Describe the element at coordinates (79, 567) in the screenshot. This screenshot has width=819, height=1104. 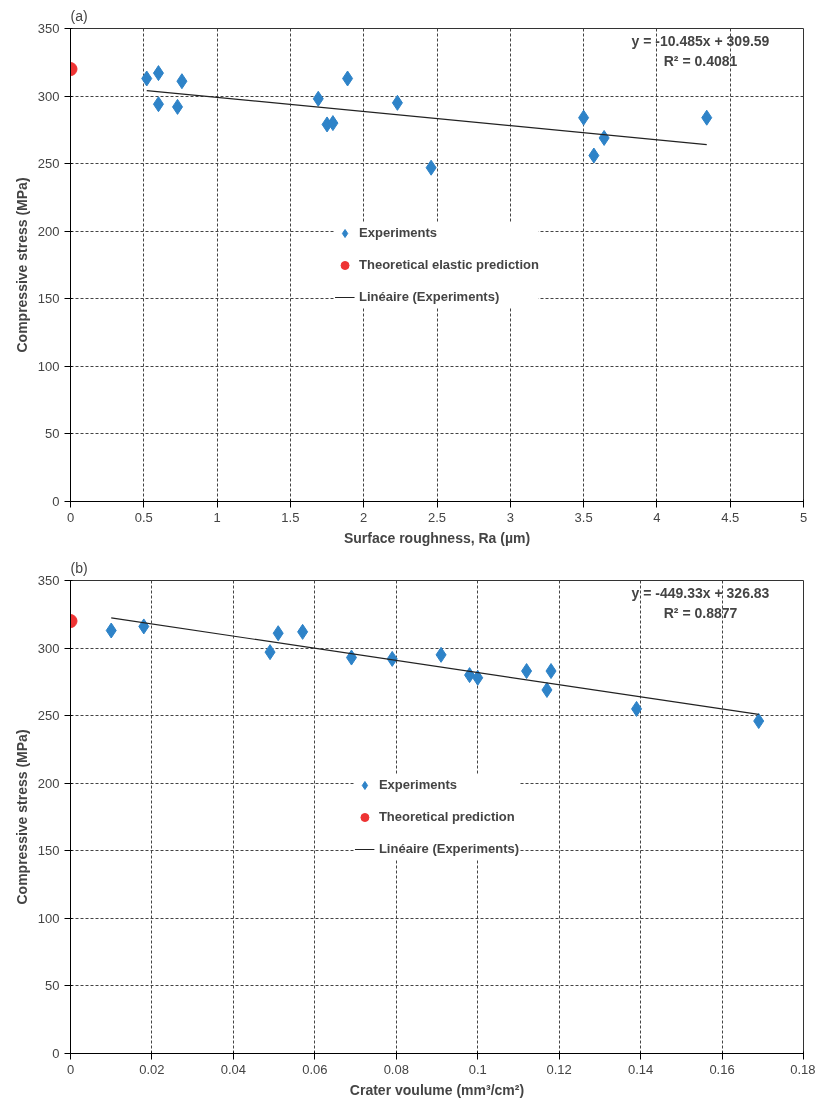
I see `chart-title: (b)` at that location.